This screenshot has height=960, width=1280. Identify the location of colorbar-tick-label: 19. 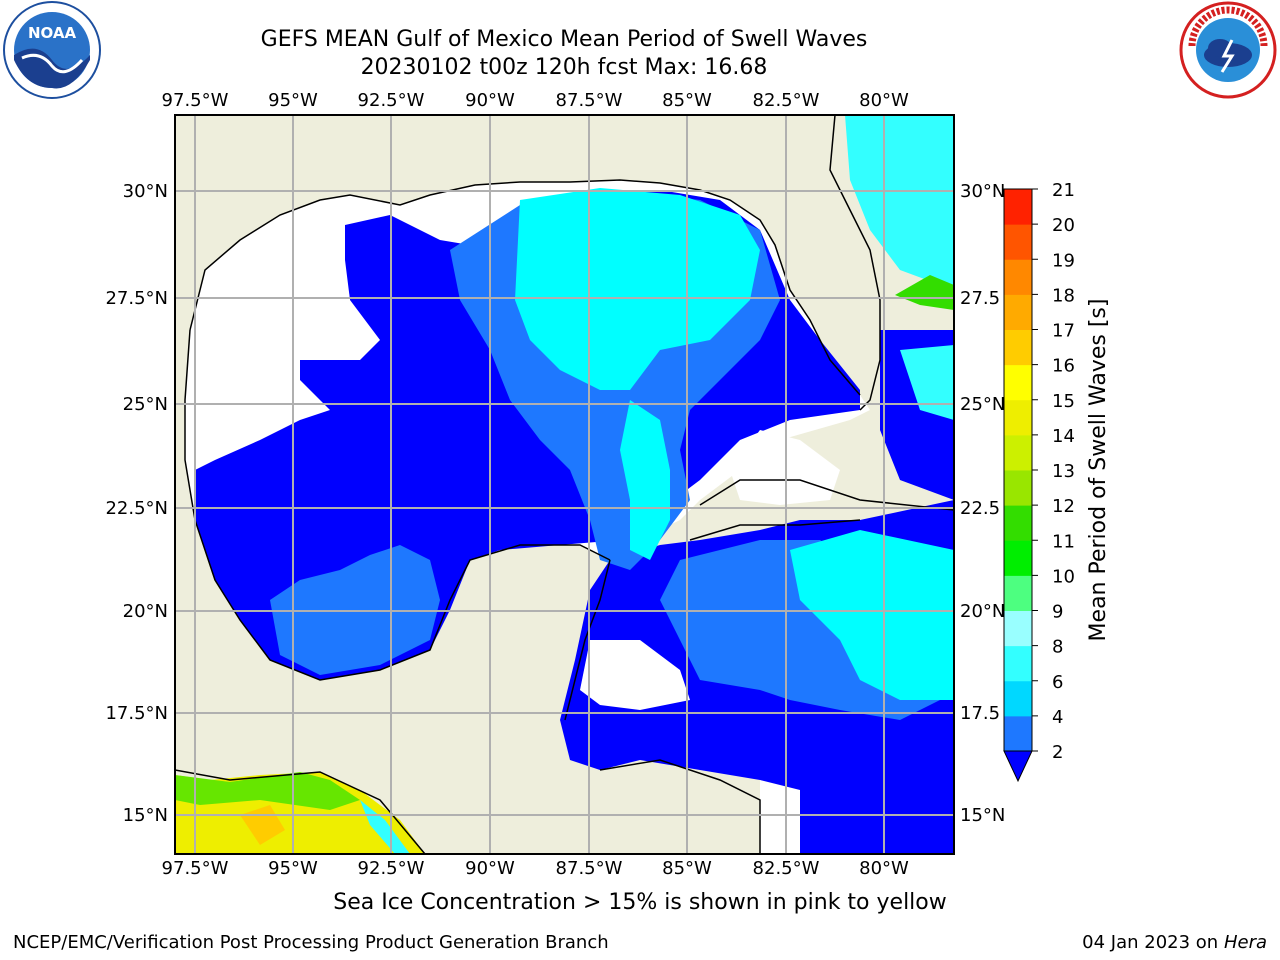
(1063, 260).